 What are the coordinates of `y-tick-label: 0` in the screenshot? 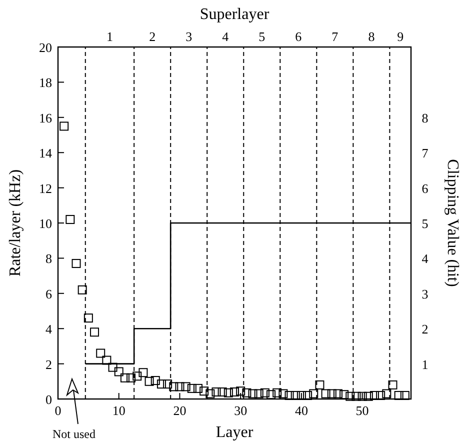 It's located at (49, 399).